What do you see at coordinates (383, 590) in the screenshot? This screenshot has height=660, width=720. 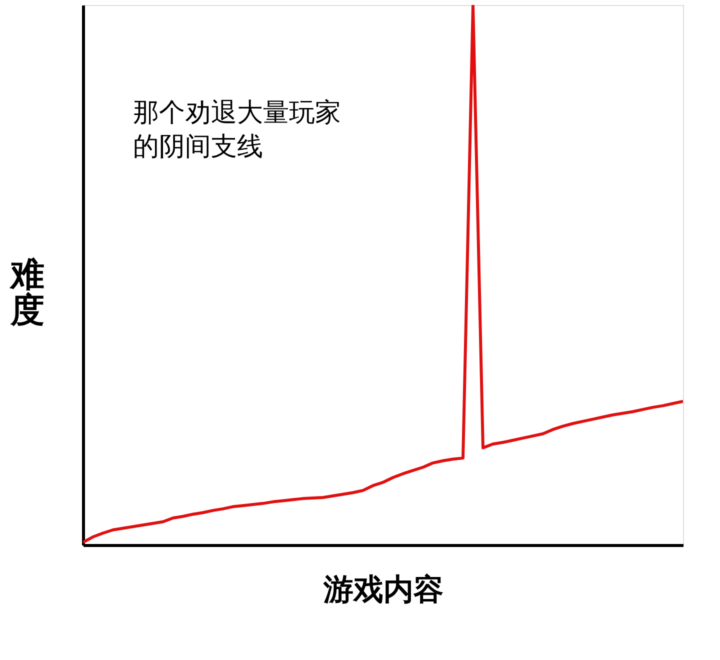 I see `x-axis-title: 游戏内容` at bounding box center [383, 590].